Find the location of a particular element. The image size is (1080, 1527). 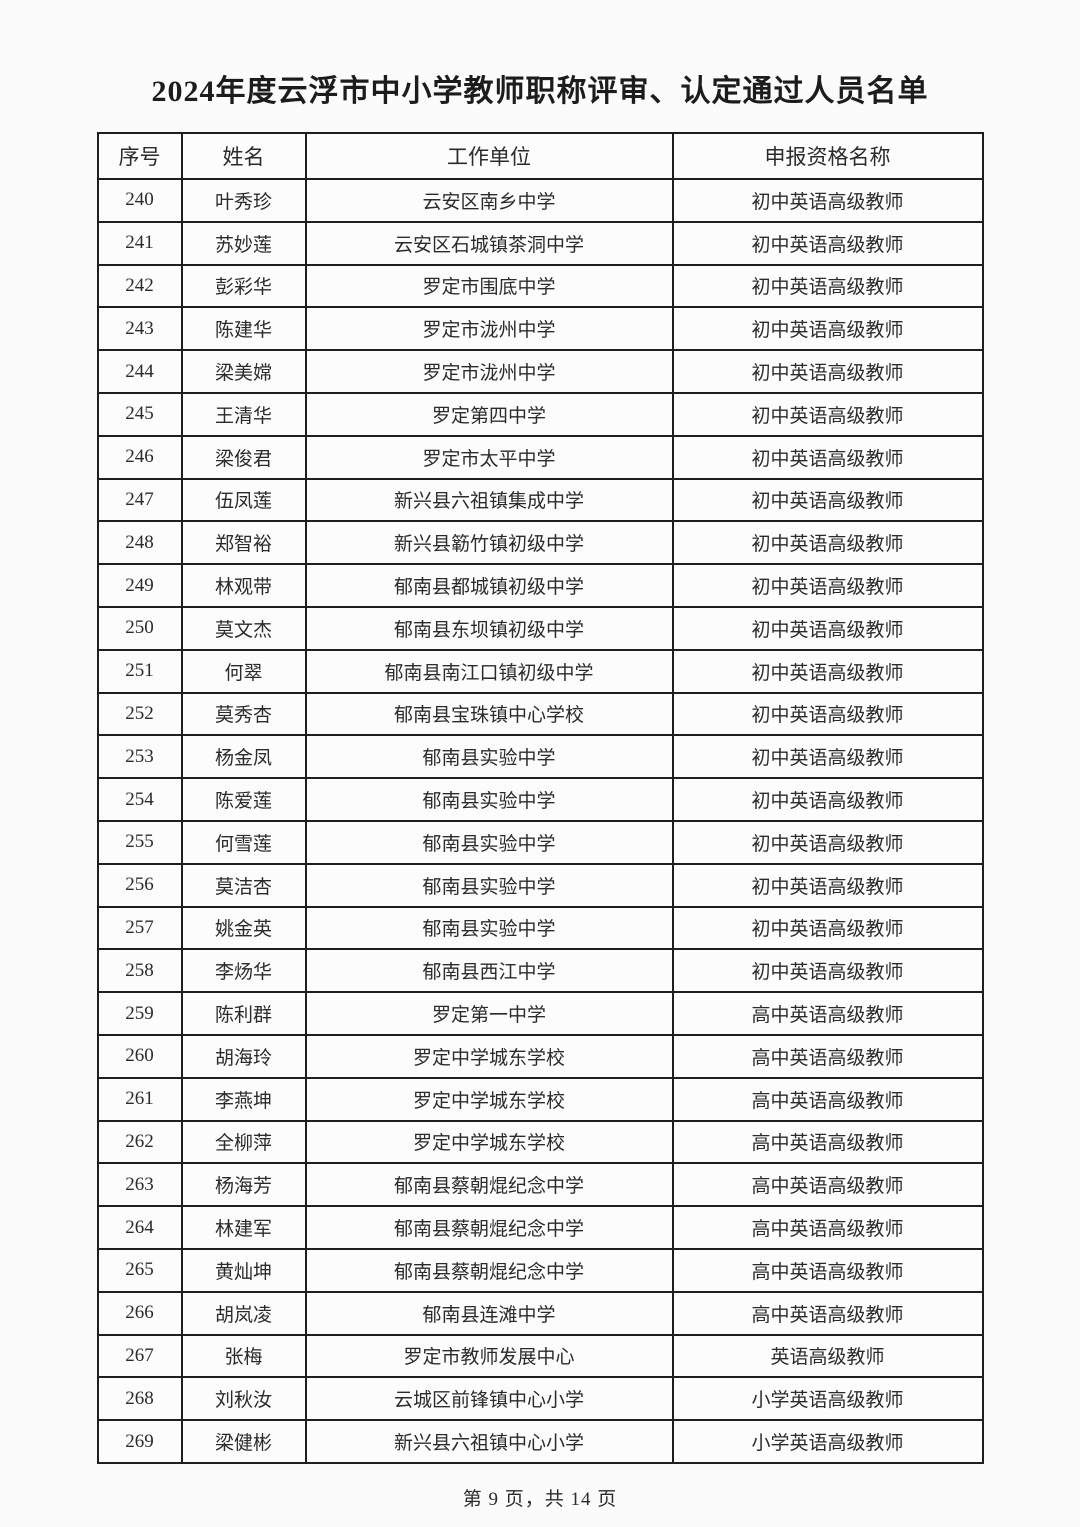

cell-work-unit: 罗定市围底中学 is located at coordinates (489, 286).